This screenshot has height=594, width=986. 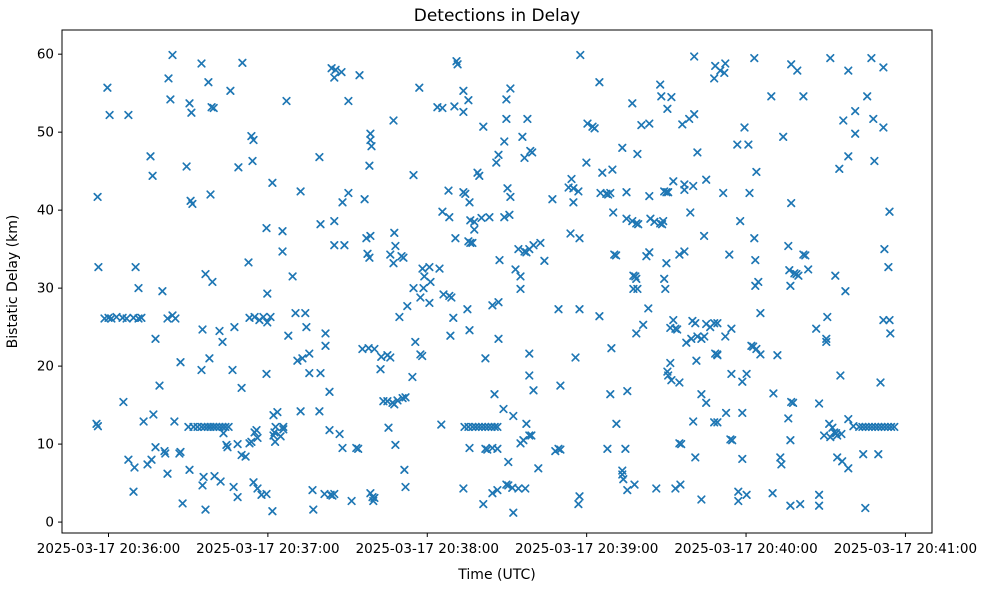 I want to click on y-tick-label: 10, so click(x=45, y=445).